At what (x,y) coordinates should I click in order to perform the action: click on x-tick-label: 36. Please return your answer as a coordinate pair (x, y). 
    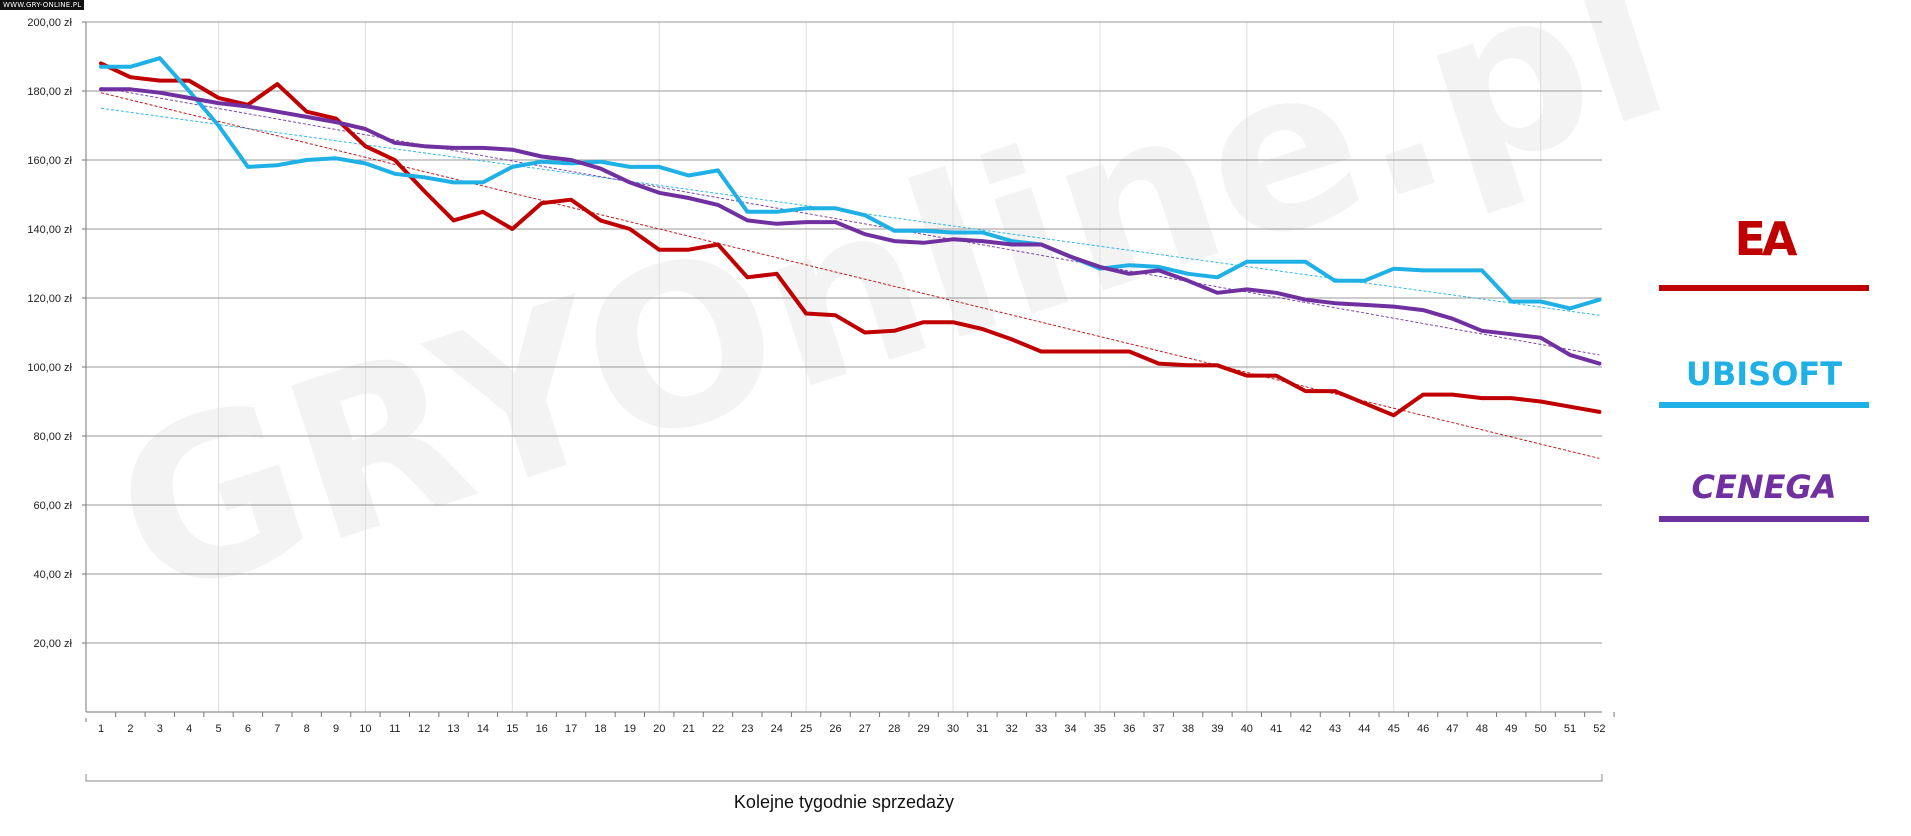
    Looking at the image, I should click on (1129, 729).